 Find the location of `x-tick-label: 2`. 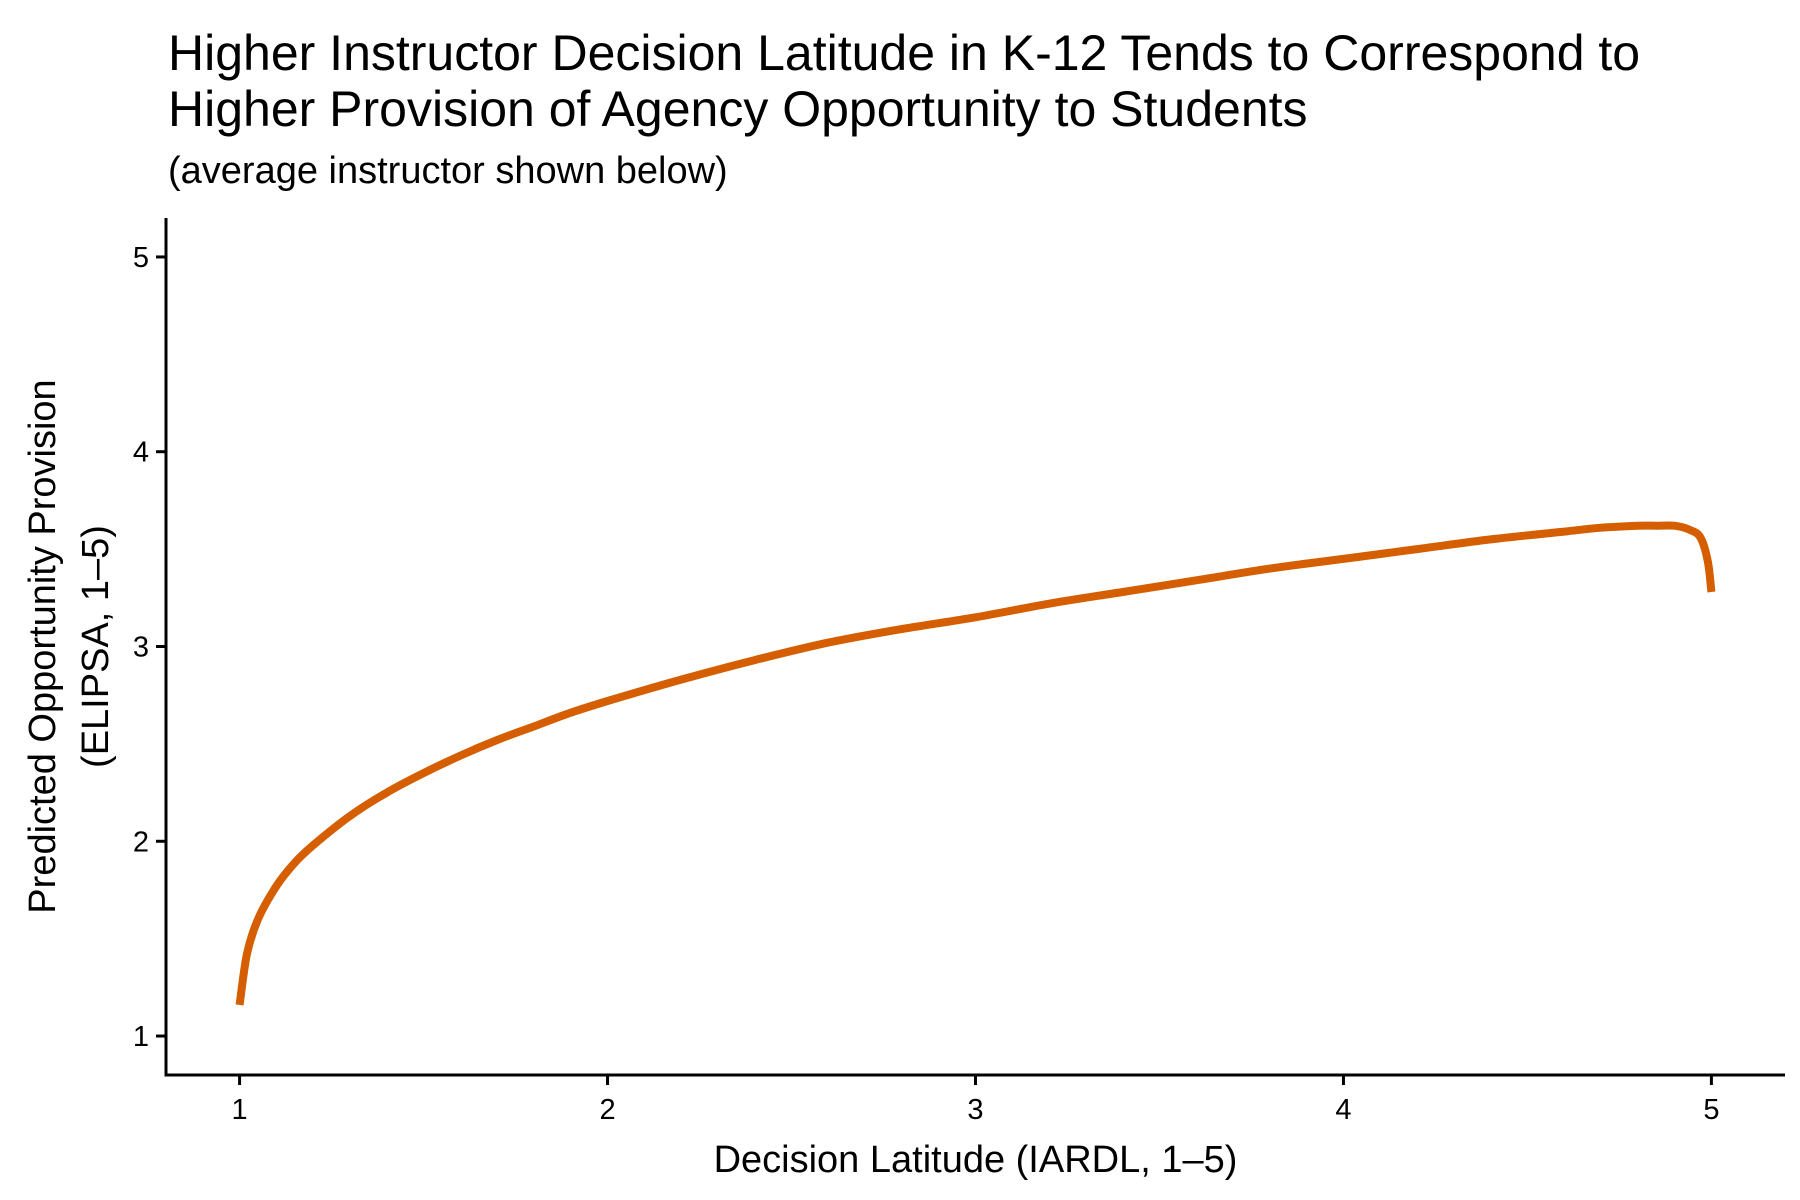

x-tick-label: 2 is located at coordinates (607, 1110).